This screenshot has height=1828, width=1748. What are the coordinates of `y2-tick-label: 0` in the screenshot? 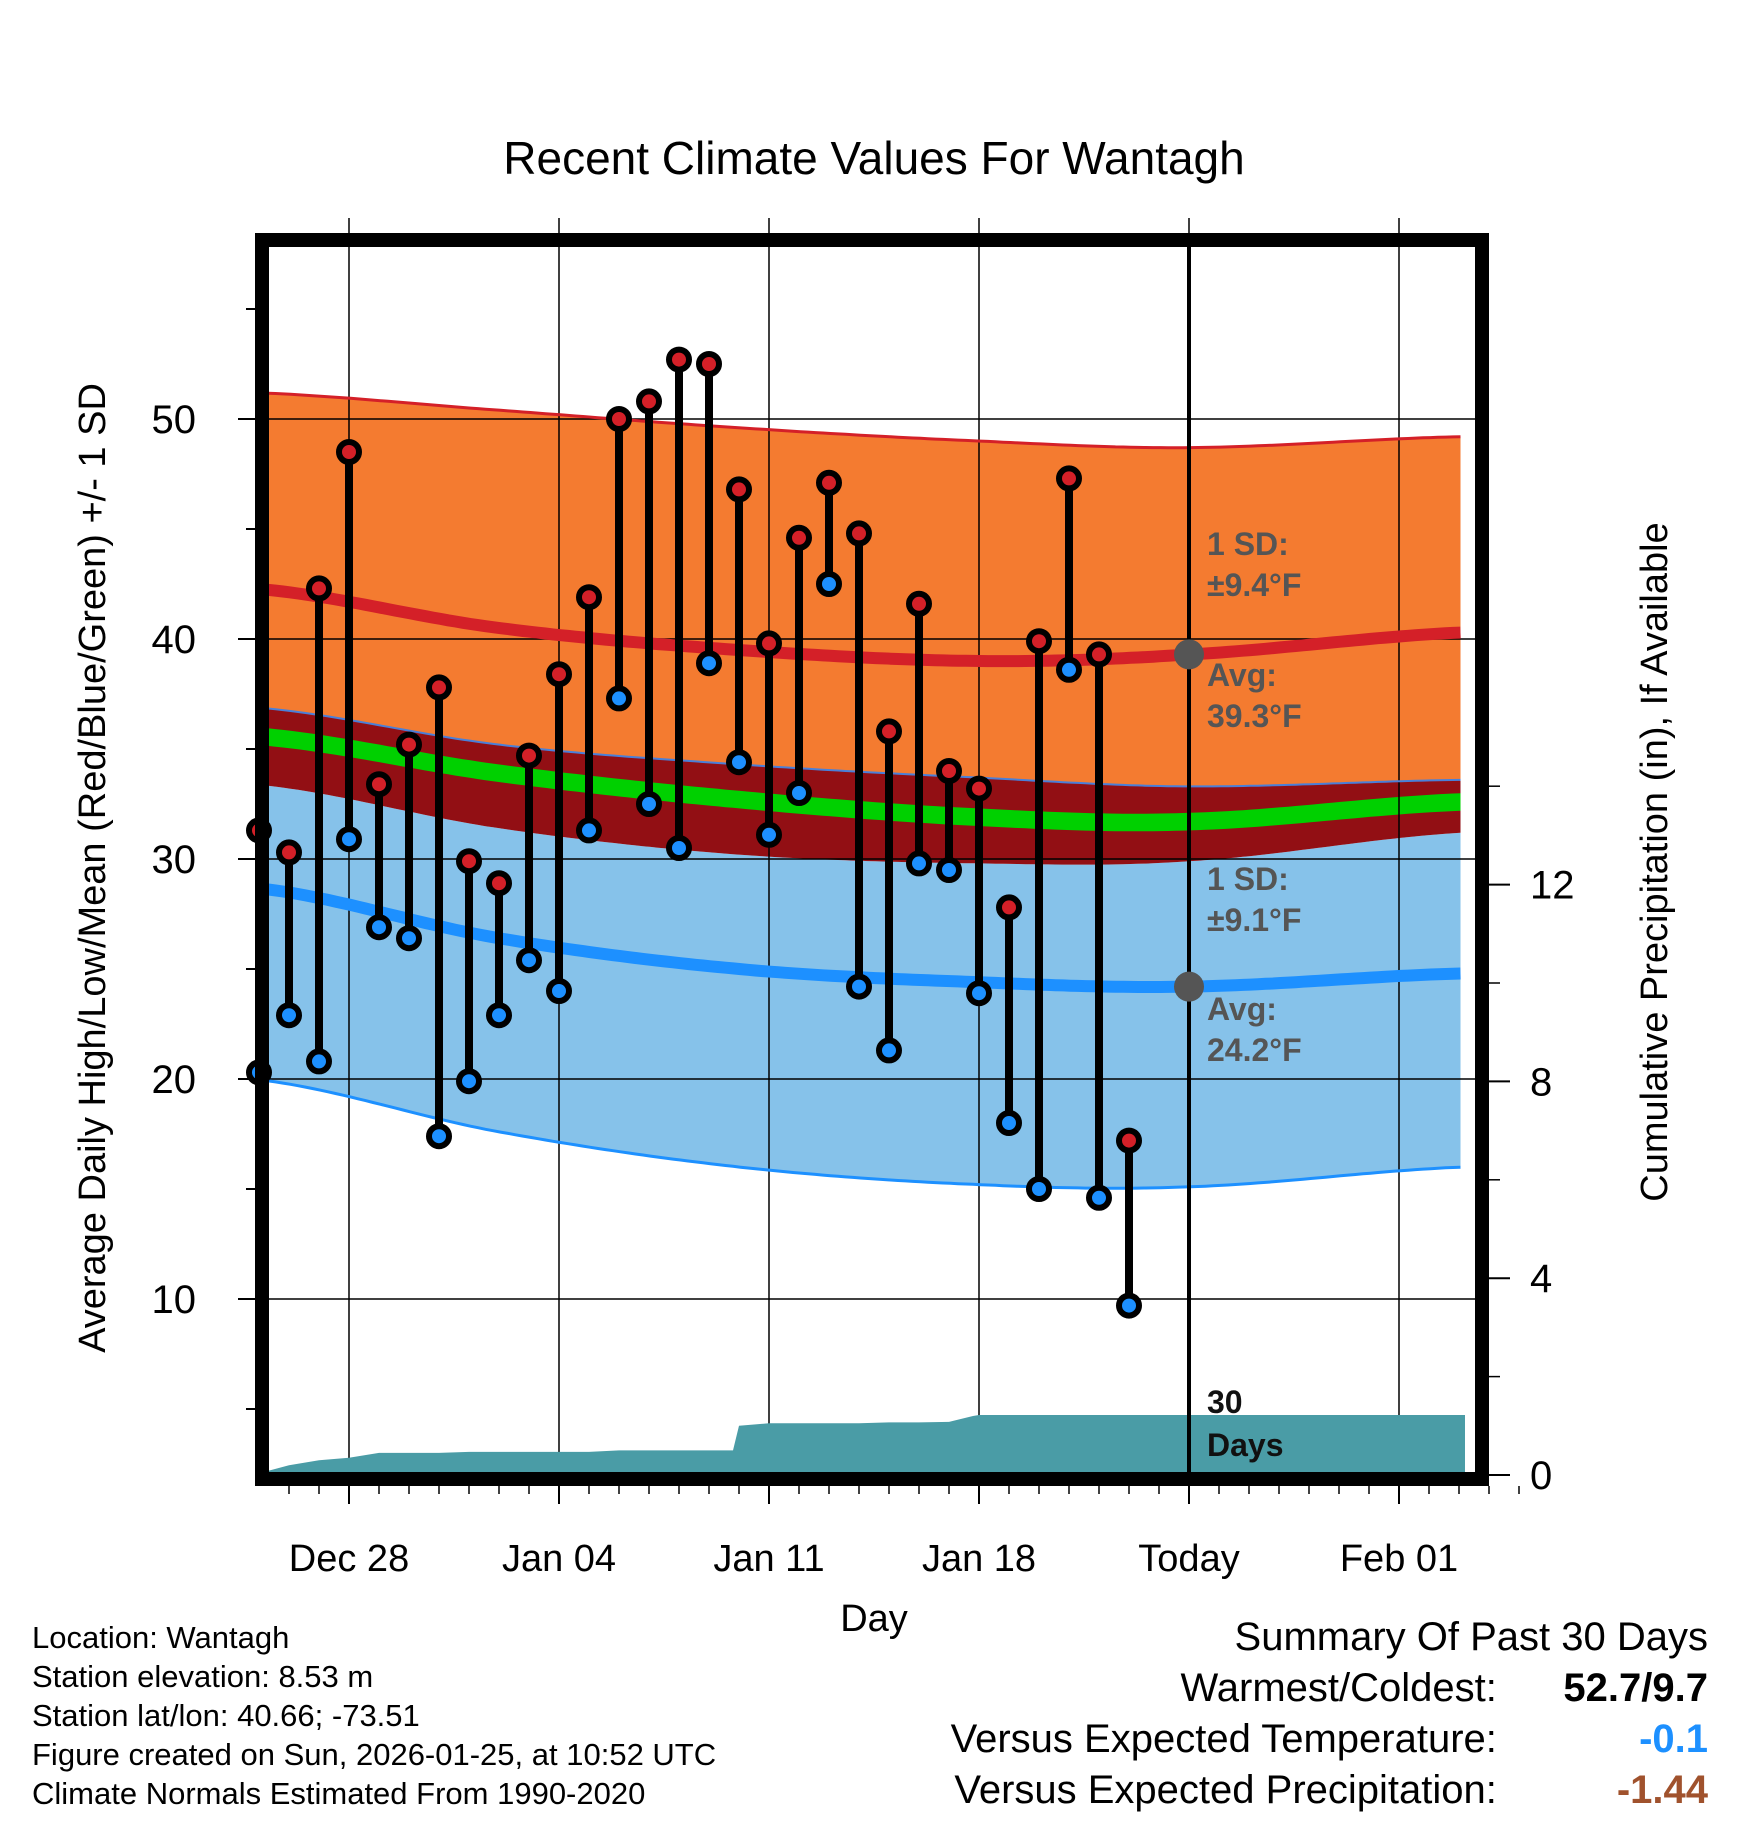 It's located at (1541, 1476).